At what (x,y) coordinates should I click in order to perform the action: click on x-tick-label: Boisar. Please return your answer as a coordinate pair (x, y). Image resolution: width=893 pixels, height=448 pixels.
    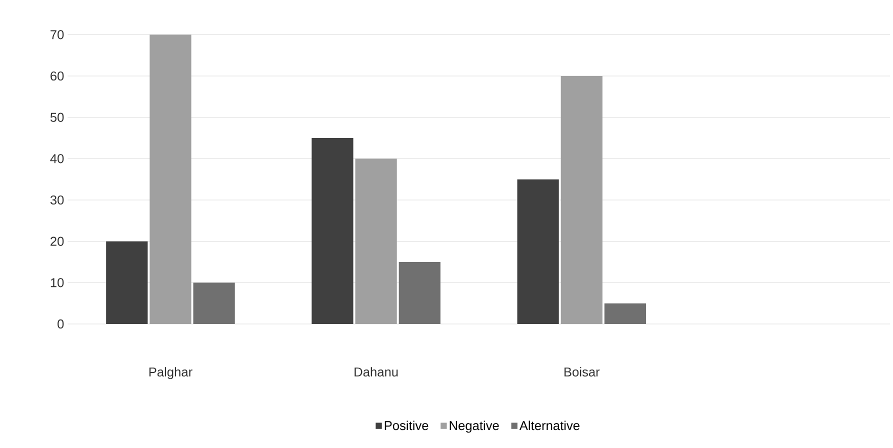
    Looking at the image, I should click on (582, 372).